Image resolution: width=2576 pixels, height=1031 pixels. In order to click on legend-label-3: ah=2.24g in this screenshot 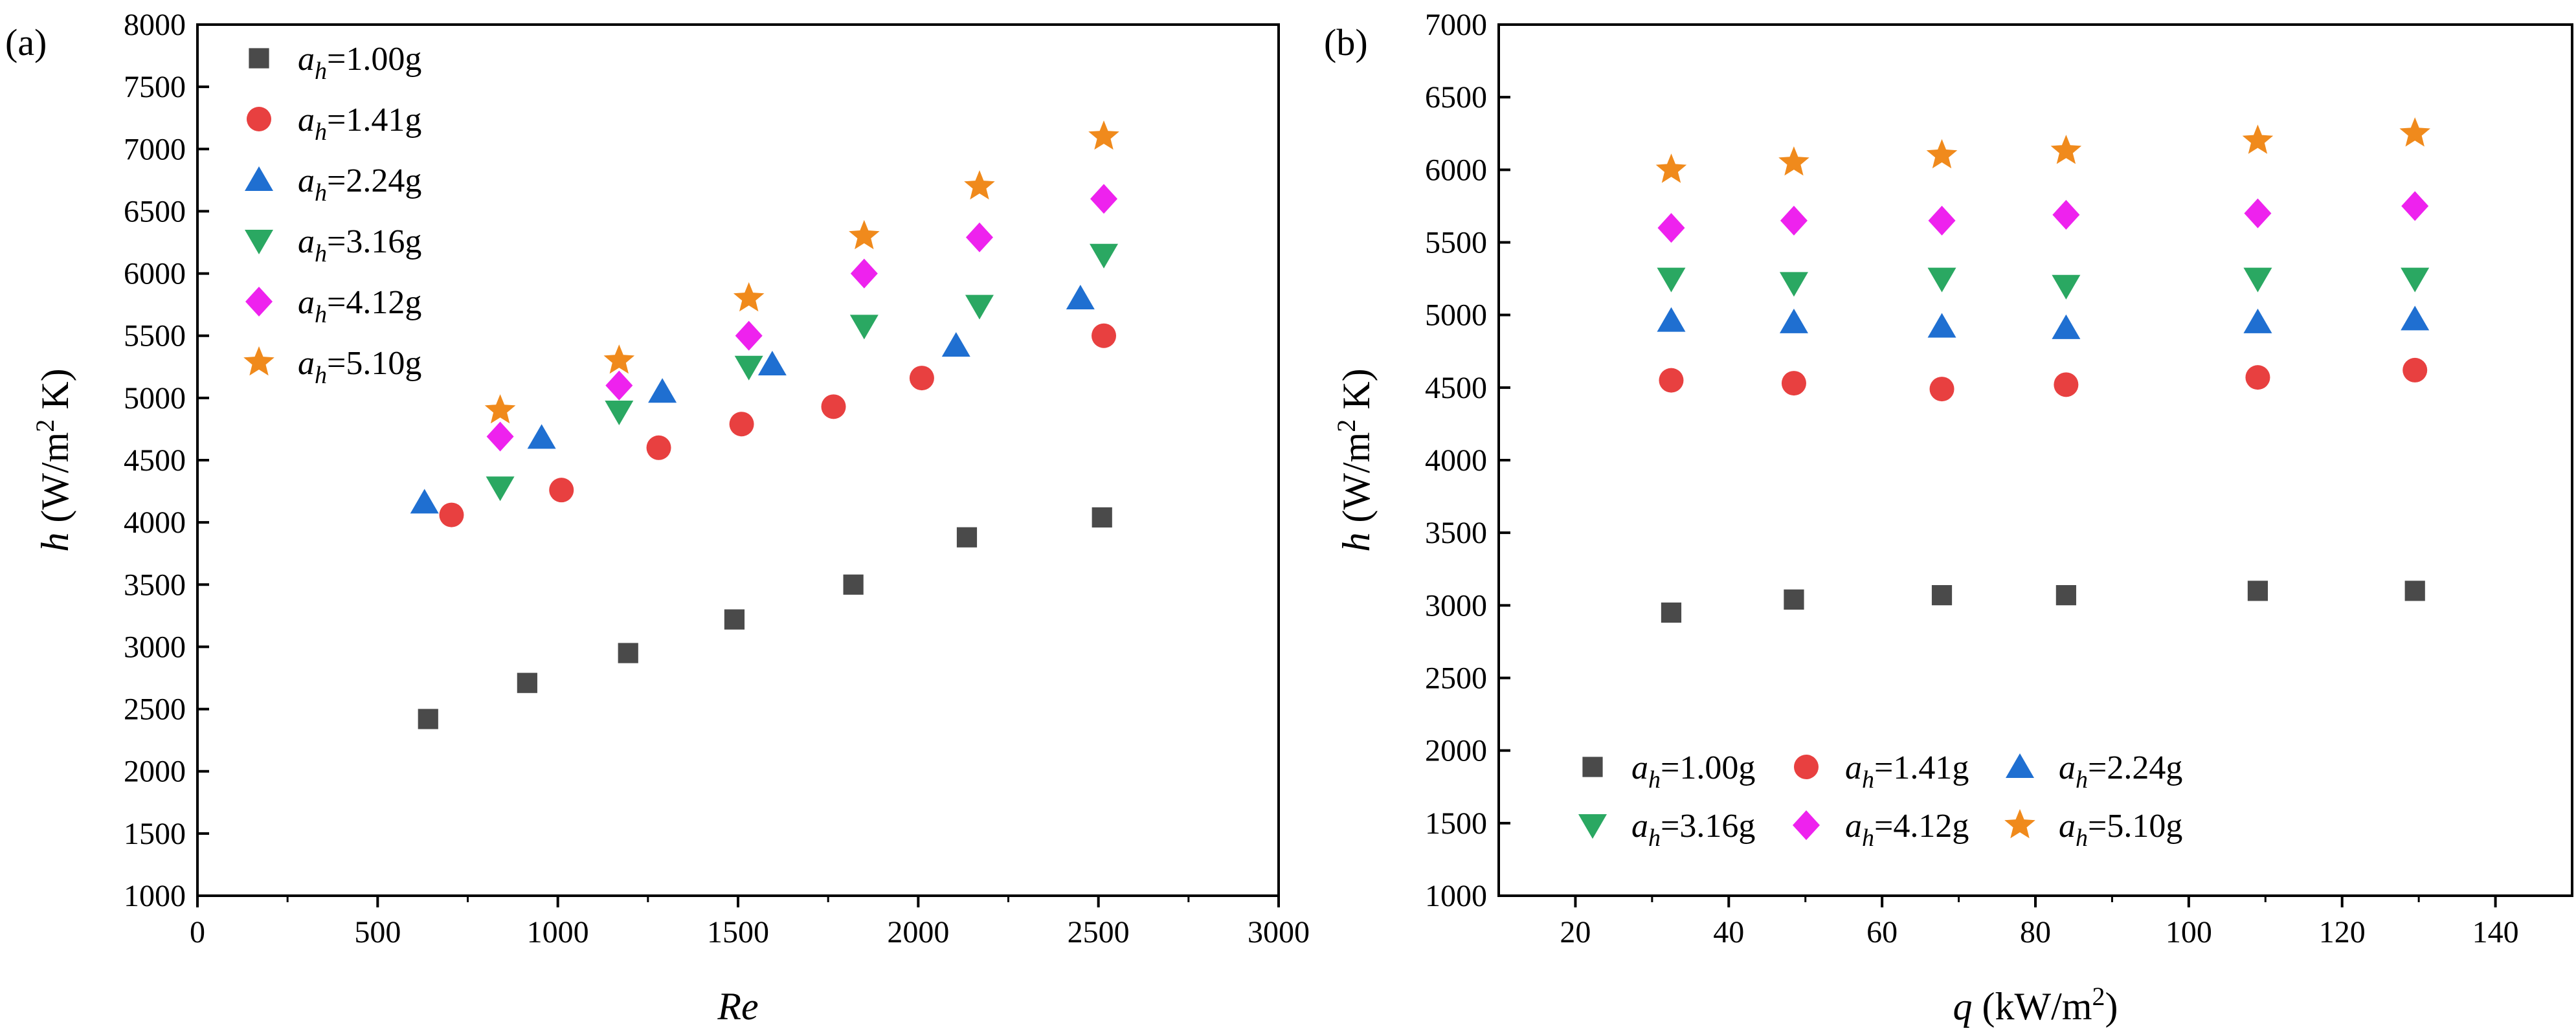, I will do `click(2121, 771)`.